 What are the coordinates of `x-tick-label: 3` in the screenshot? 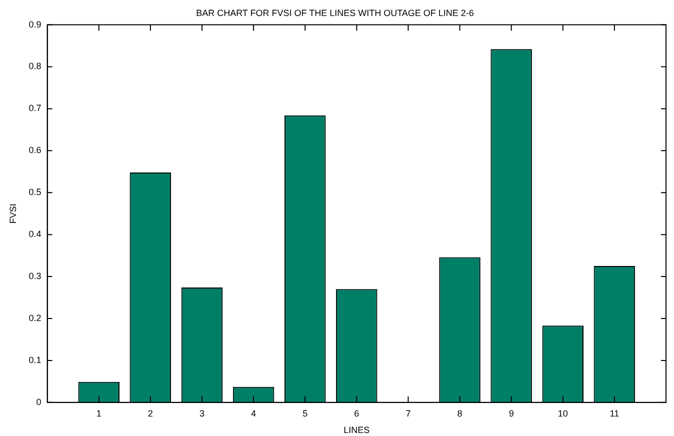 It's located at (201, 413).